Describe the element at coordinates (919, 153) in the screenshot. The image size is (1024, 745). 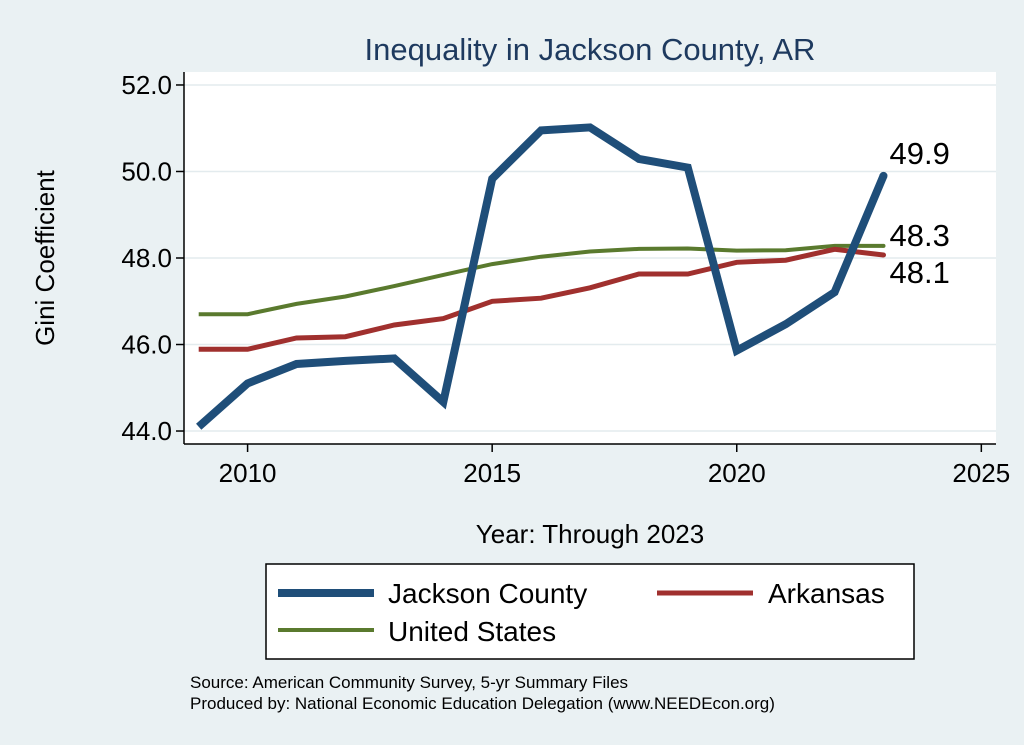
I see `end-label-jackson-county: 49.9` at that location.